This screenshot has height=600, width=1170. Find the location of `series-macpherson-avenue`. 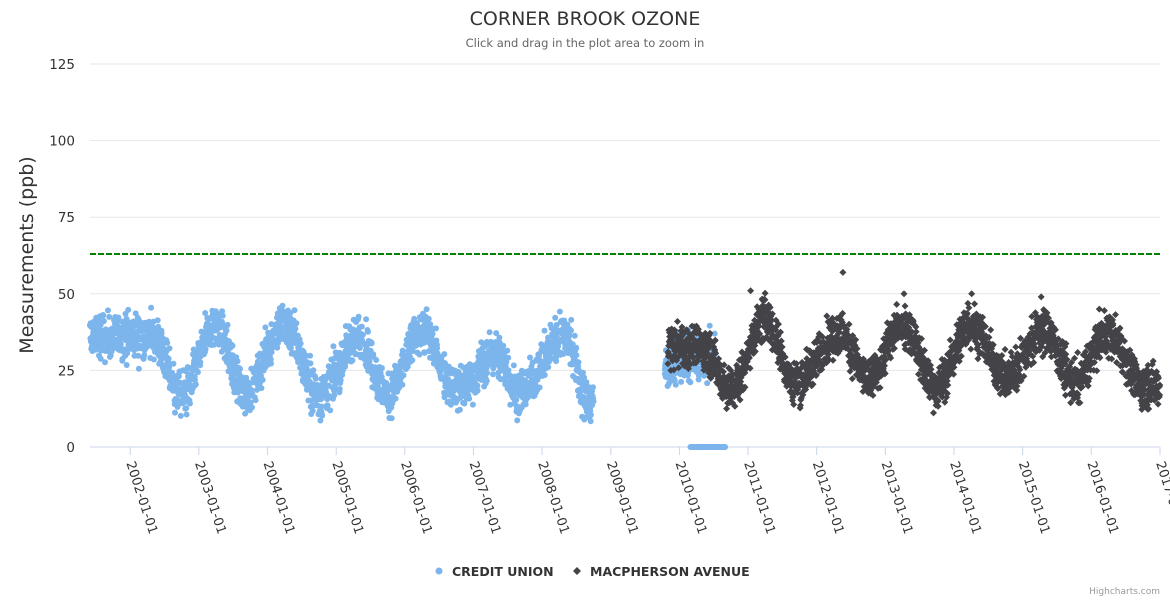

series-macpherson-avenue is located at coordinates (914, 342).